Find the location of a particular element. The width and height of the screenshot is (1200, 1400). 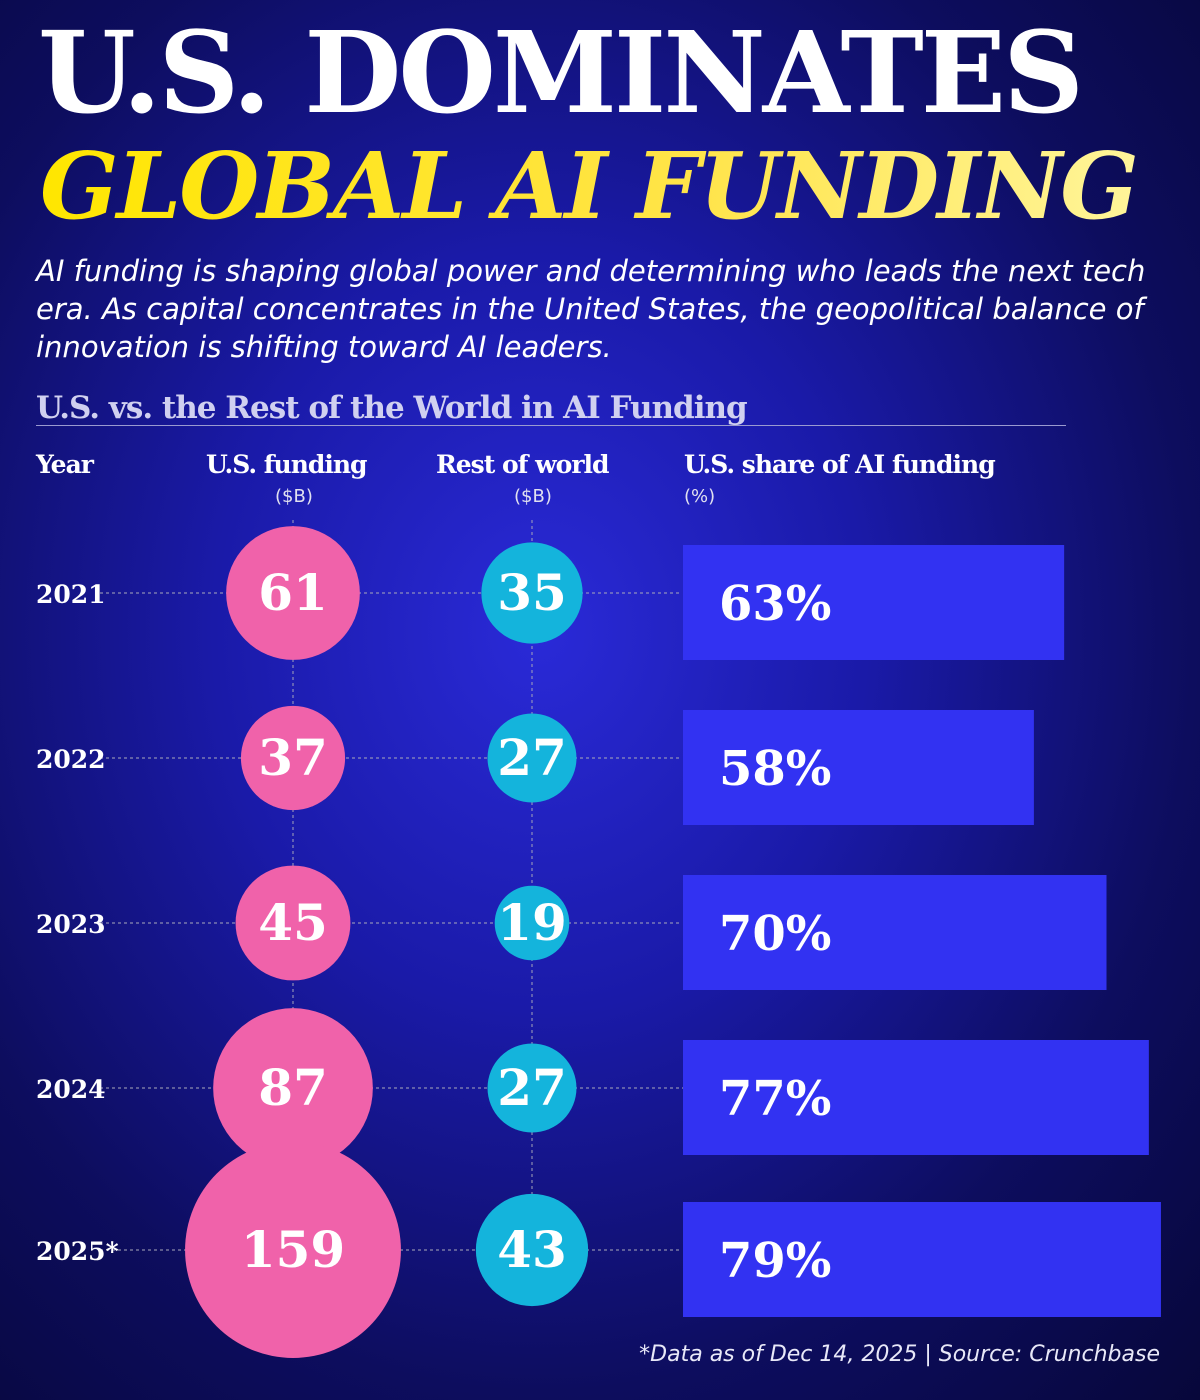

year-label: 2023 is located at coordinates (71, 924).